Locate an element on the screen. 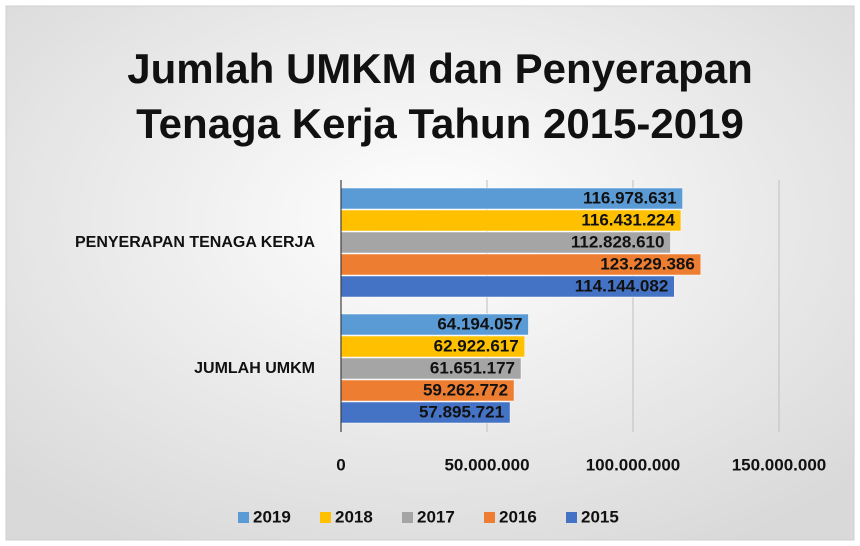  data-label: 64.194.057 is located at coordinates (479, 323).